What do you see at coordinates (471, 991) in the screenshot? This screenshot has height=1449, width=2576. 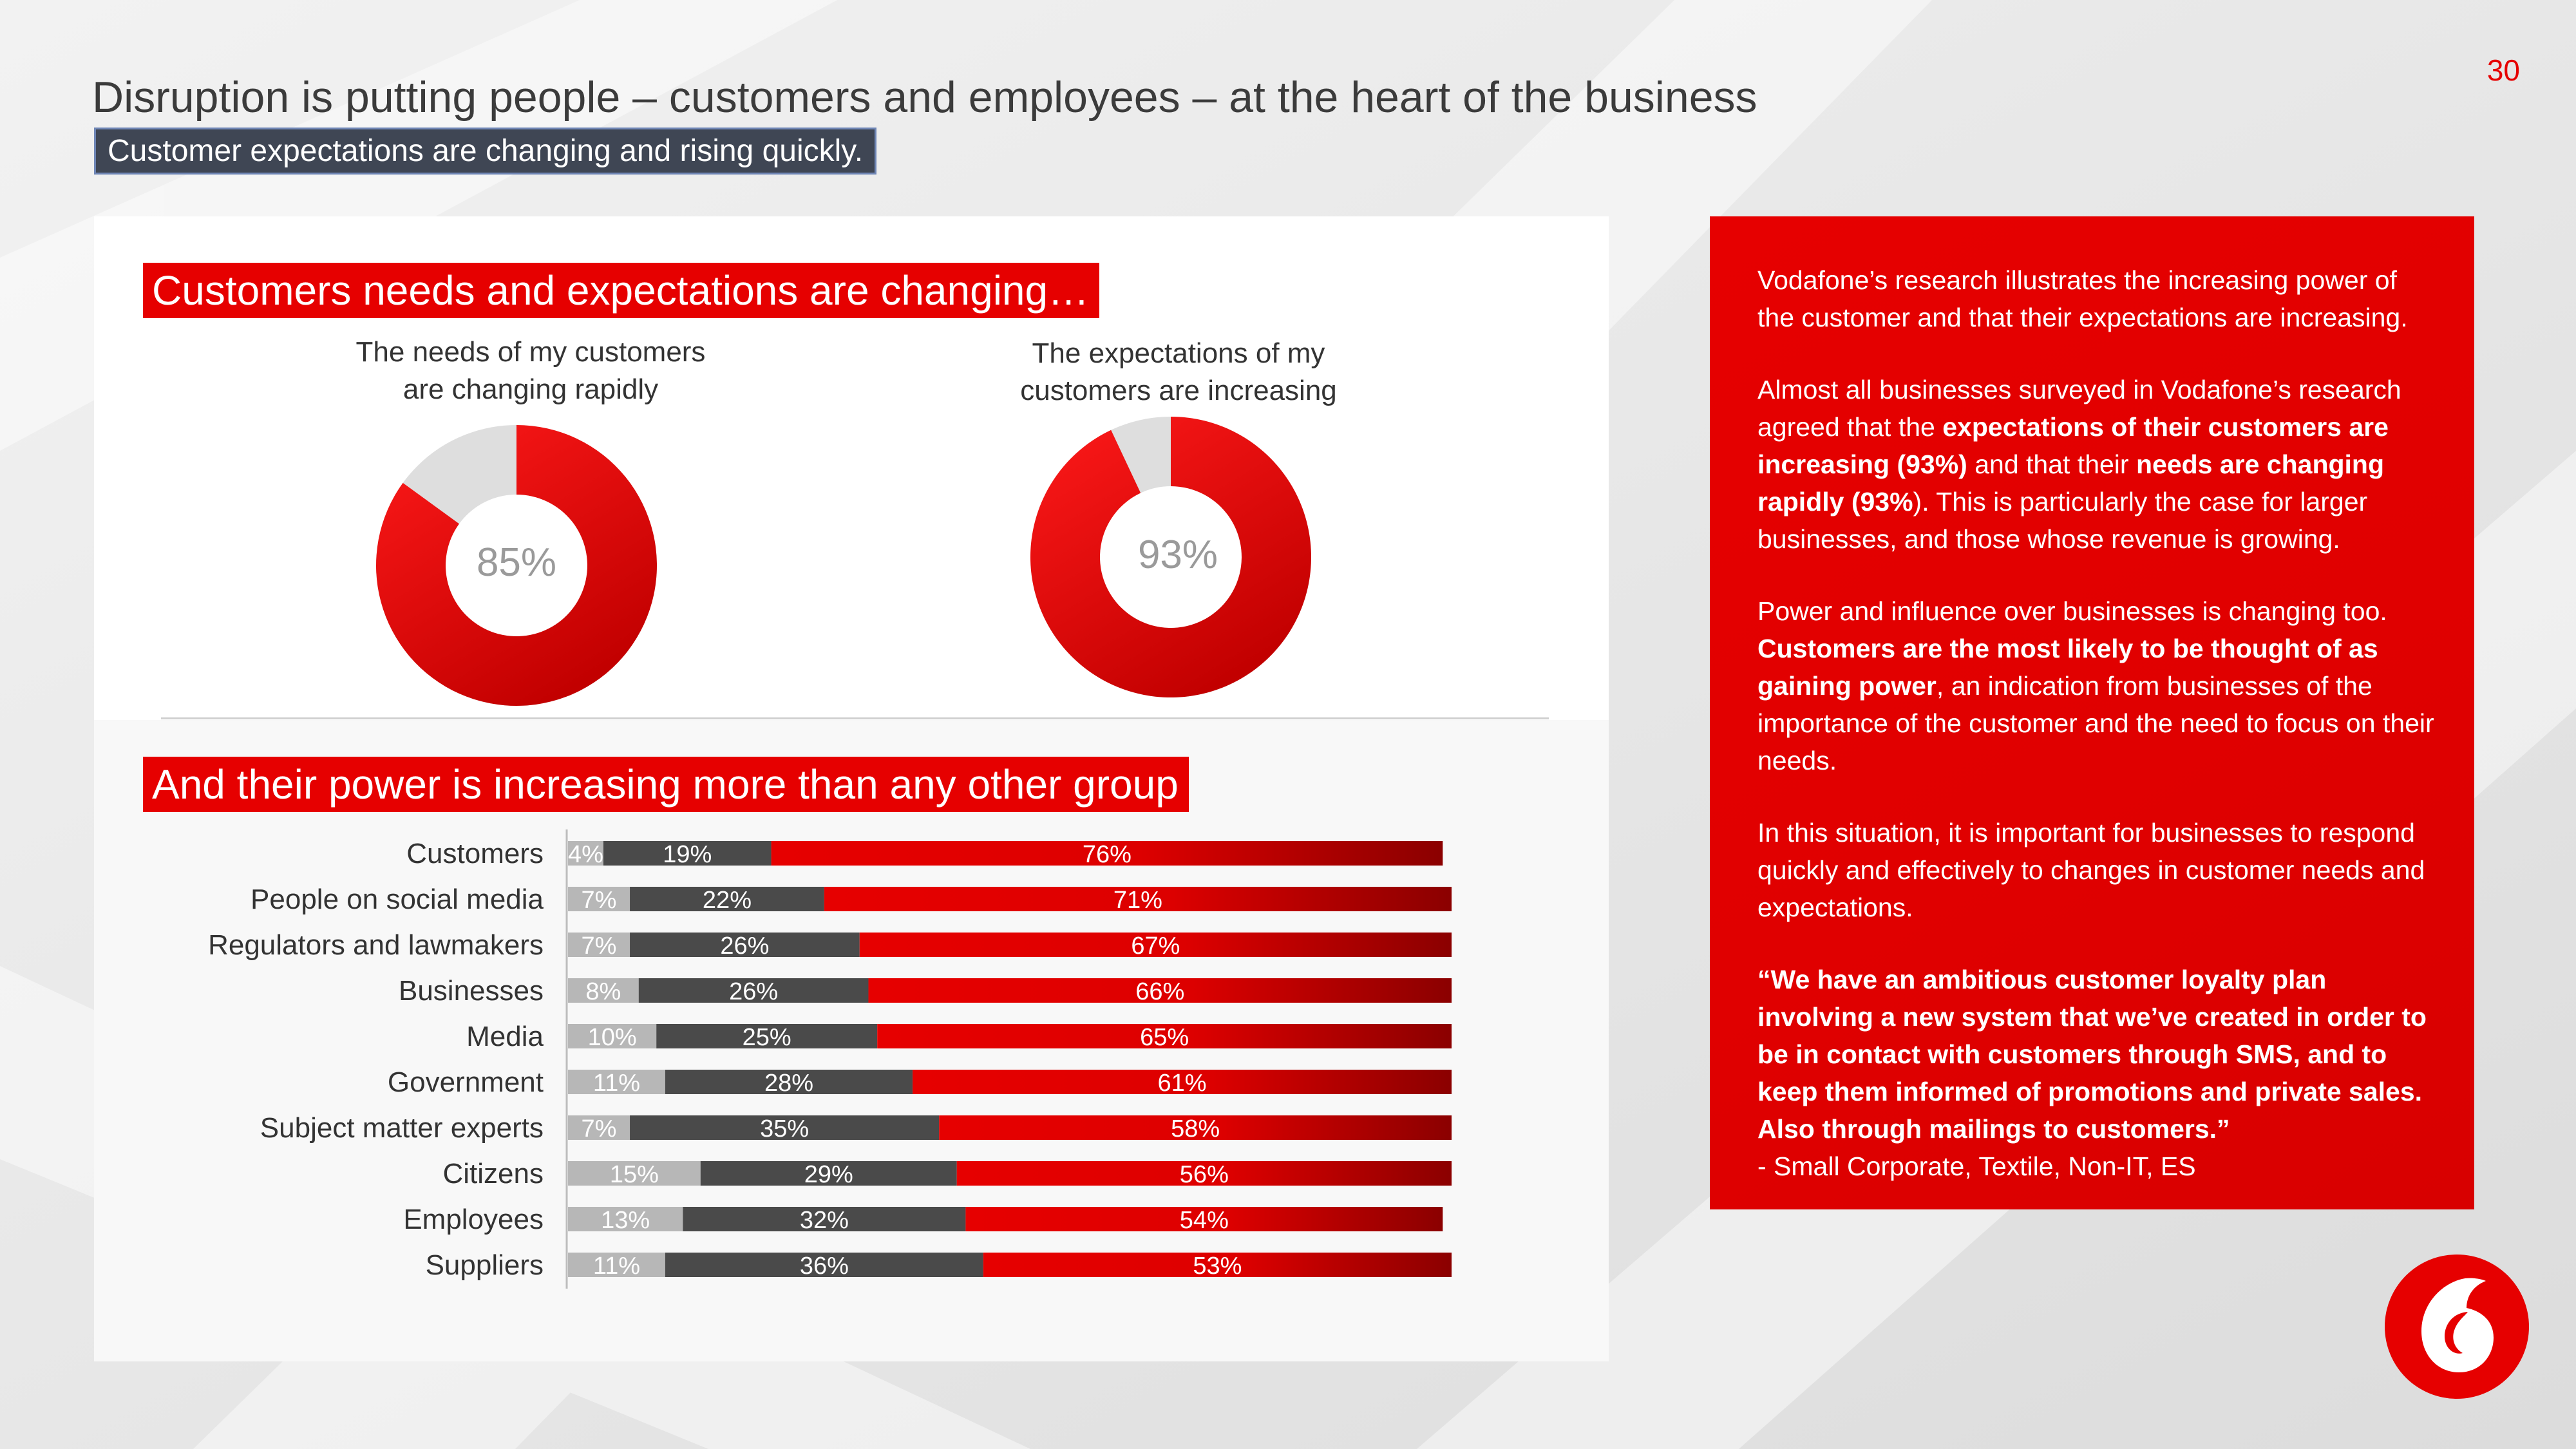 I see `category-label: Businesses` at bounding box center [471, 991].